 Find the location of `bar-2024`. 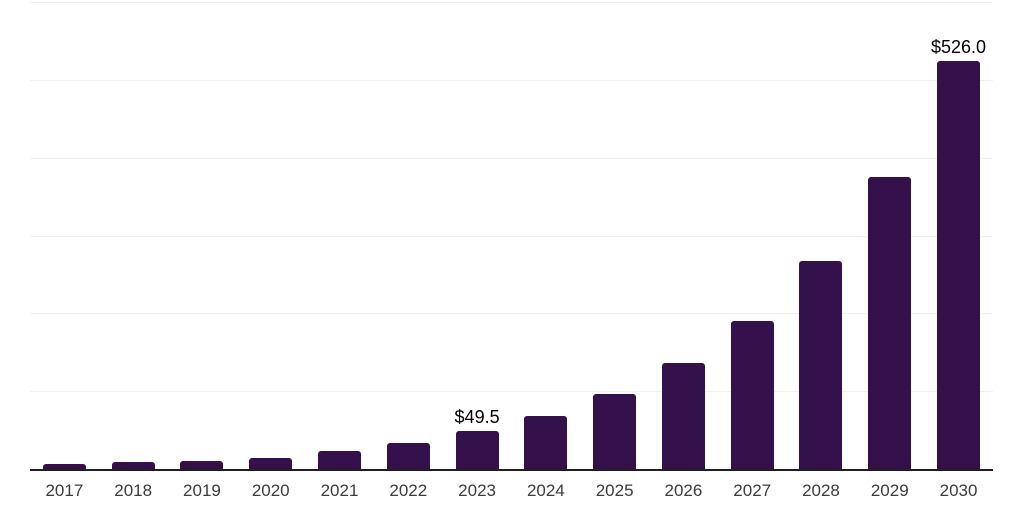

bar-2024 is located at coordinates (546, 443).